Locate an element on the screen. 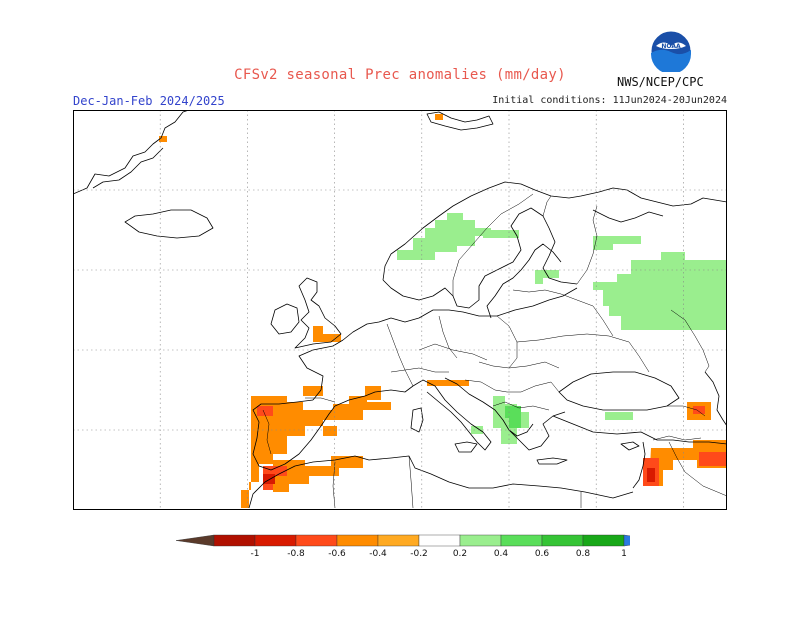 This screenshot has height=618, width=800. border-russia-kazakhstan is located at coordinates (690, 341).